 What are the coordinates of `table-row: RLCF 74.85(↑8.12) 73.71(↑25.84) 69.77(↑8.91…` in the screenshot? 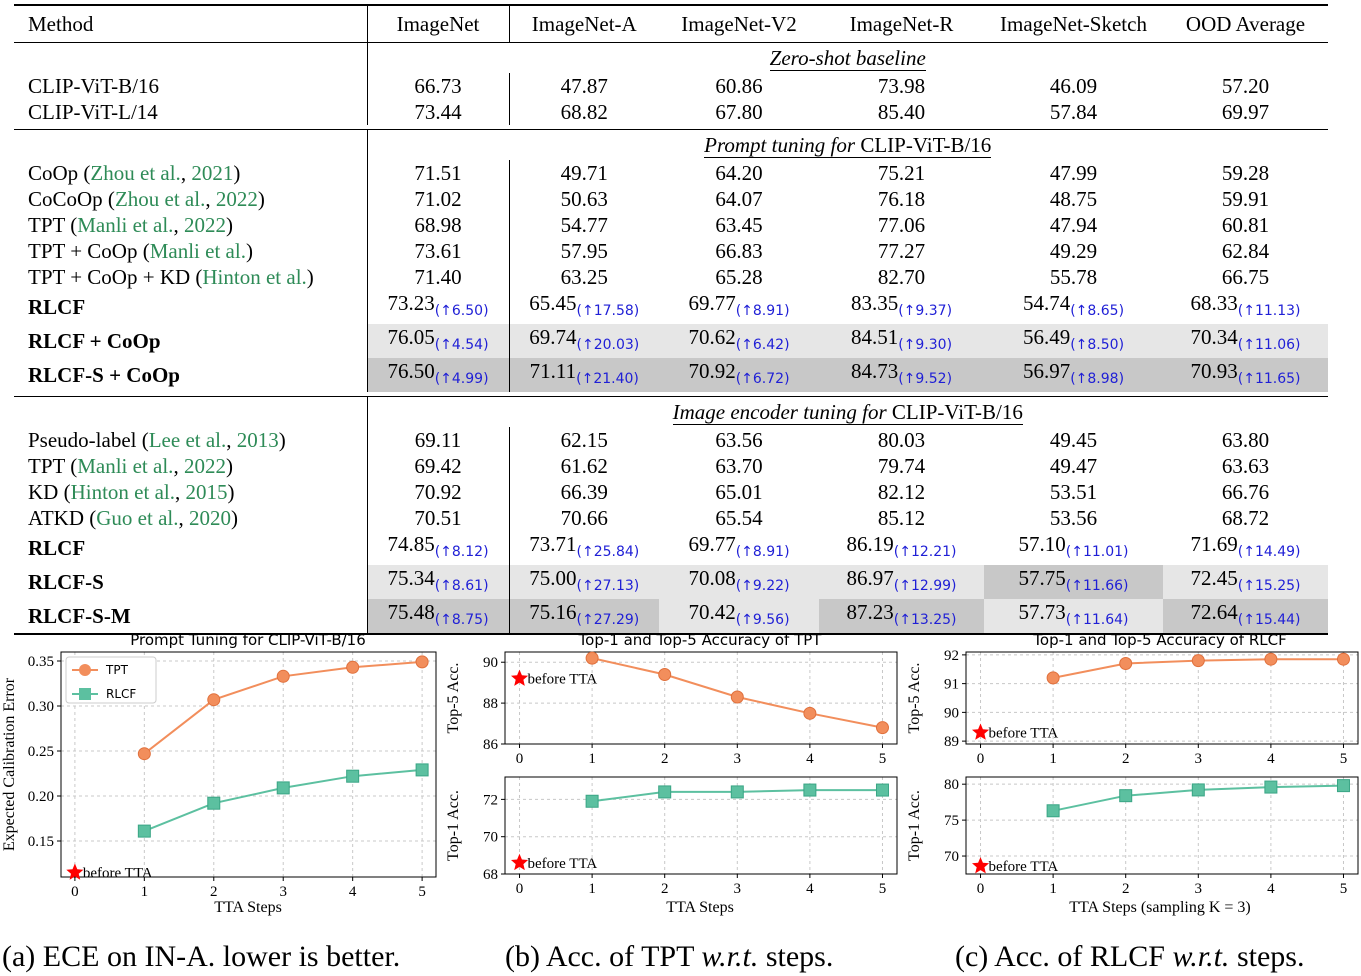 It's located at (671, 548).